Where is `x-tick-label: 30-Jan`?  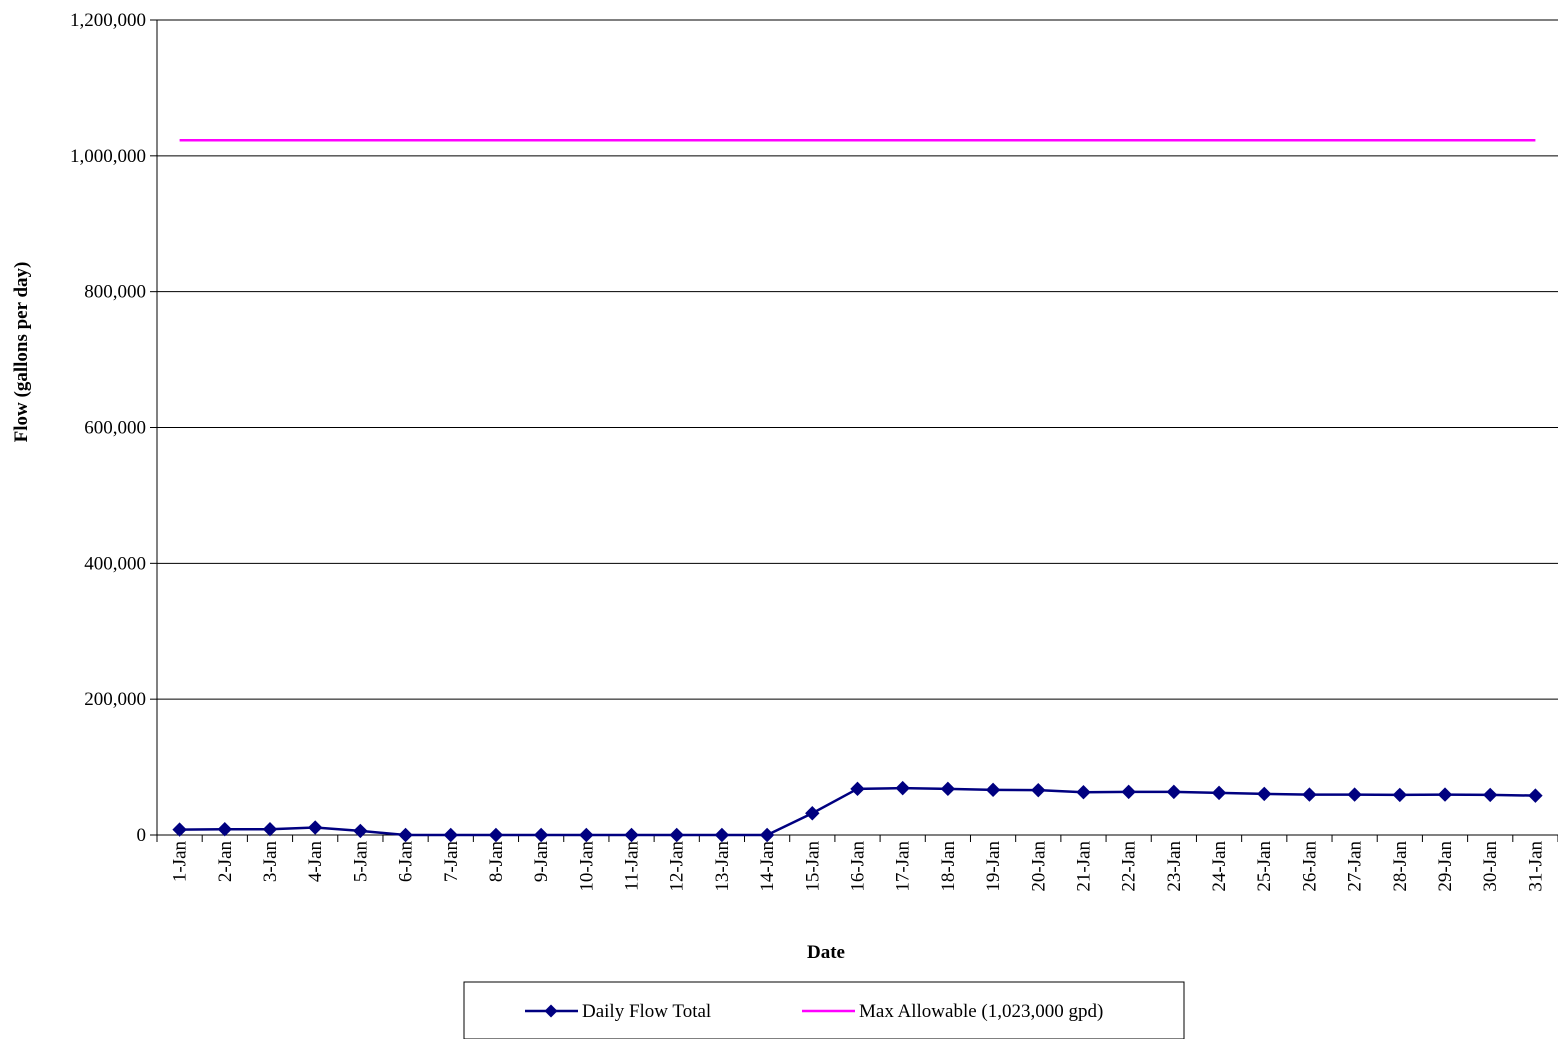 x-tick-label: 30-Jan is located at coordinates (1490, 866).